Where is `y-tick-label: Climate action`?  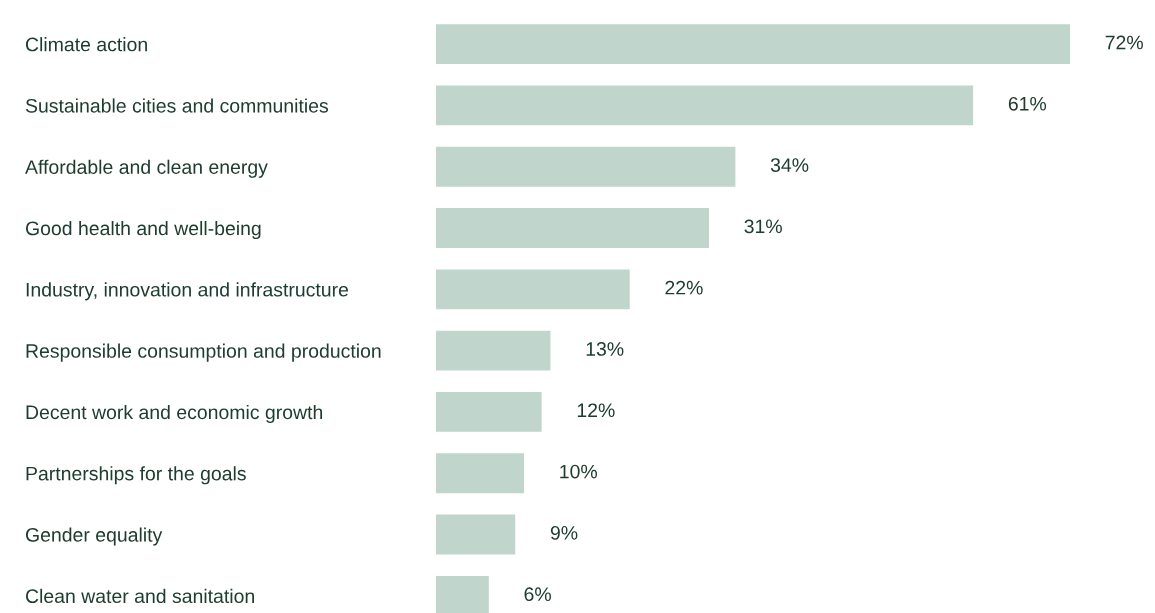 y-tick-label: Climate action is located at coordinates (86, 44).